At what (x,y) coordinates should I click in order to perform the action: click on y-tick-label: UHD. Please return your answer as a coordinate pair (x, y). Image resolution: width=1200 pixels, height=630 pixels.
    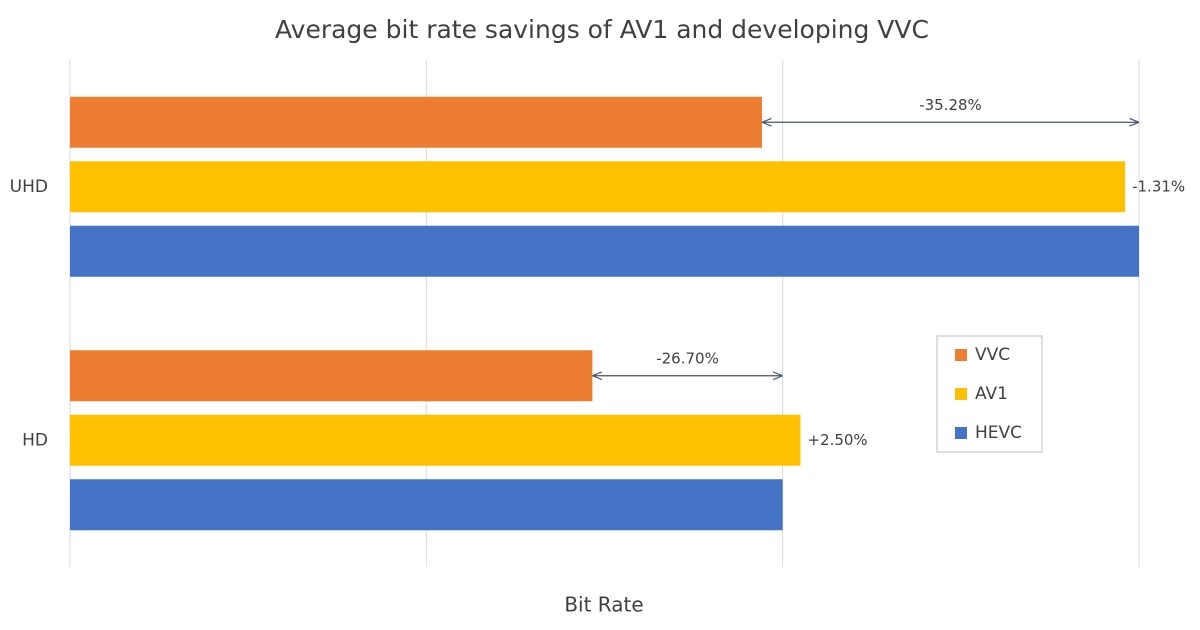
    Looking at the image, I should click on (29, 187).